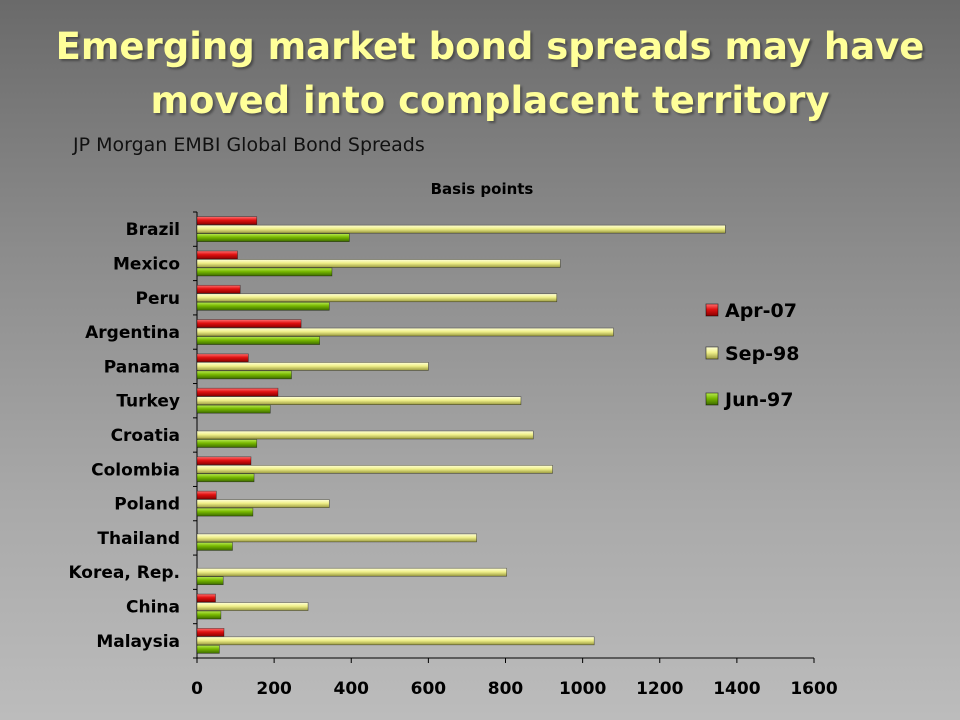 This screenshot has height=720, width=960. Describe the element at coordinates (351, 572) in the screenshot. I see `bar-sep-98-korea-rep` at that location.